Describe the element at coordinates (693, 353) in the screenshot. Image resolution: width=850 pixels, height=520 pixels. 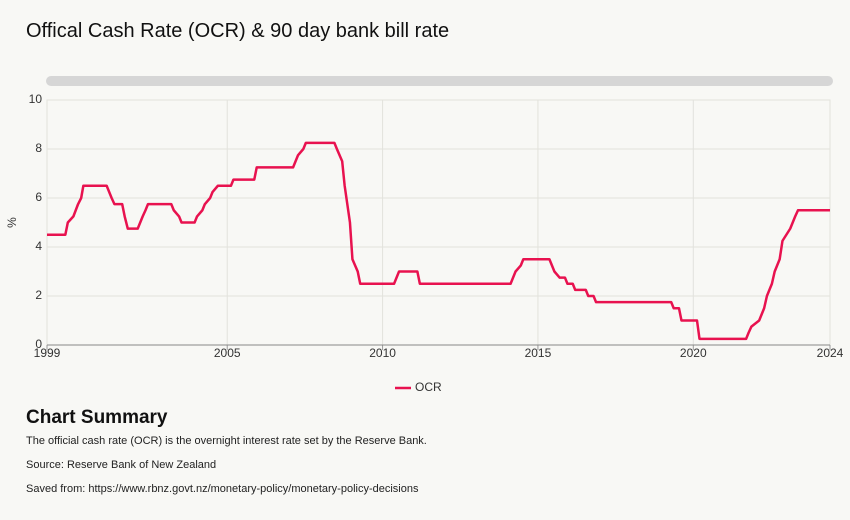
I see `x-tick-label: 2020` at that location.